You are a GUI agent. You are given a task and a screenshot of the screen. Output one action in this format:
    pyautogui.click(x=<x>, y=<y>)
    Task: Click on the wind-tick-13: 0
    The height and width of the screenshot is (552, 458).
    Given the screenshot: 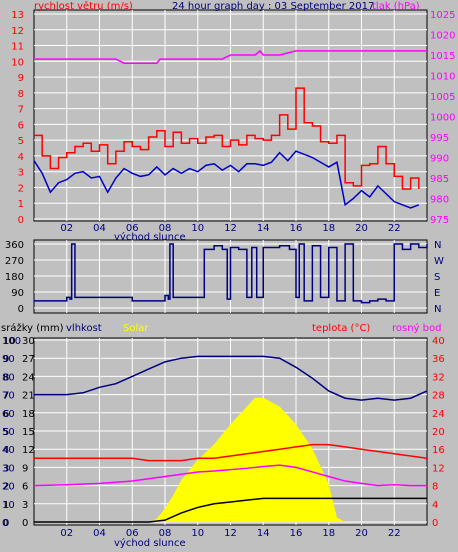 What is the action you would take?
    pyautogui.click(x=21, y=220)
    